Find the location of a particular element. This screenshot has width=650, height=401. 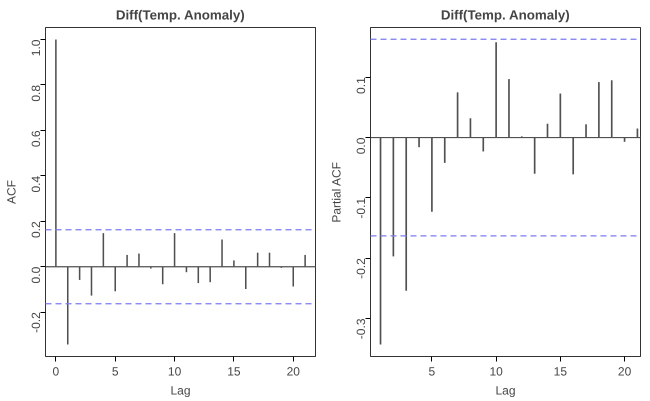

y-tick-label: 0.4 is located at coordinates (36, 184).